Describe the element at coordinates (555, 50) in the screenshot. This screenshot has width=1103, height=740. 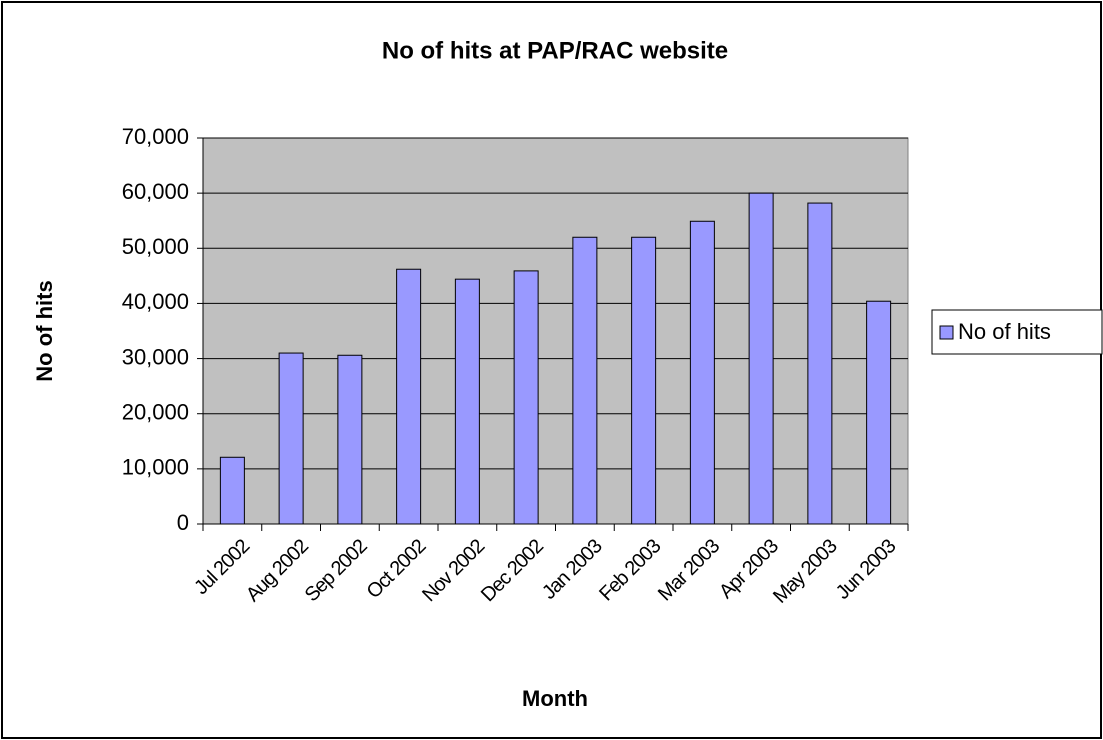
I see `chart-title: No of hits at PAP/RAC website` at that location.